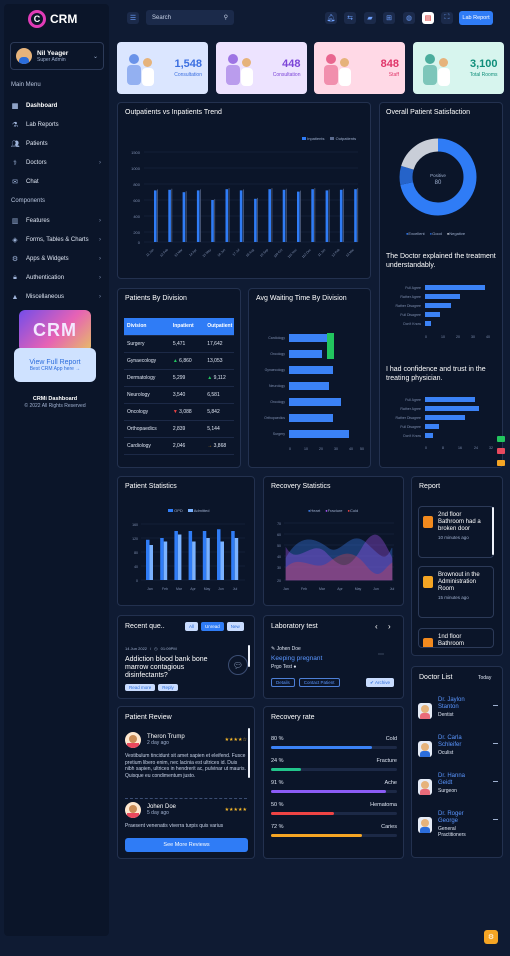 The height and width of the screenshot is (956, 510). What do you see at coordinates (186, 216) in the screenshot?
I see `bar-outpatient` at bounding box center [186, 216].